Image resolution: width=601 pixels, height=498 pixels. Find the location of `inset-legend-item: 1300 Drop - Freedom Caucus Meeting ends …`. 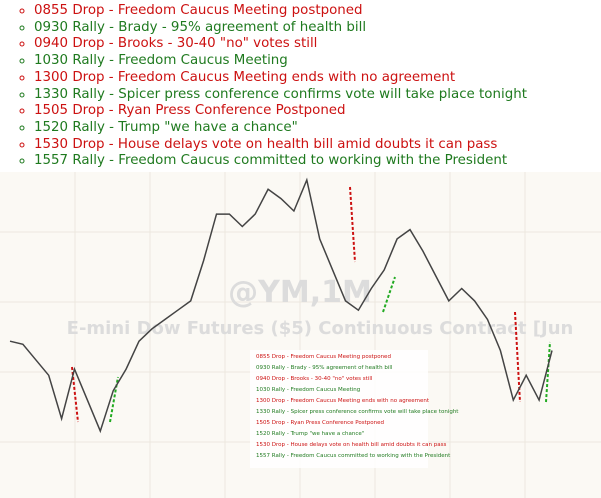

inset-legend-item: 1300 Drop - Freedom Caucus Meeting ends … is located at coordinates (343, 401).